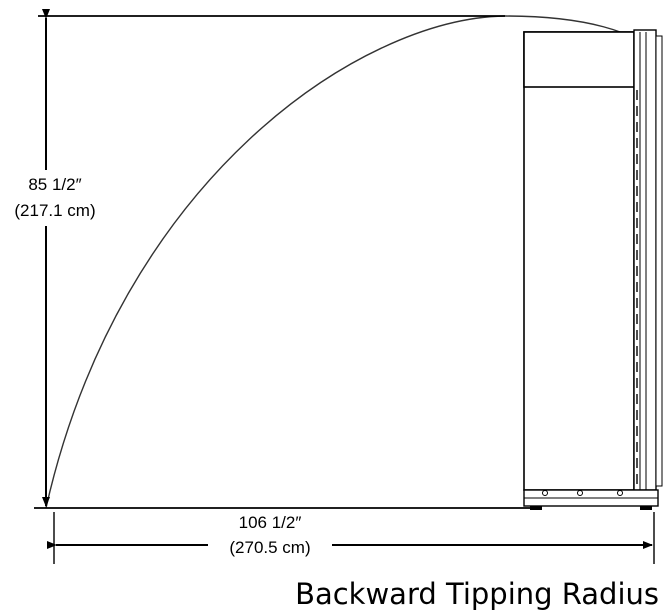 Image resolution: width=665 pixels, height=613 pixels. Describe the element at coordinates (477, 594) in the screenshot. I see `diagram-caption: Backward Tipping Radius` at that location.